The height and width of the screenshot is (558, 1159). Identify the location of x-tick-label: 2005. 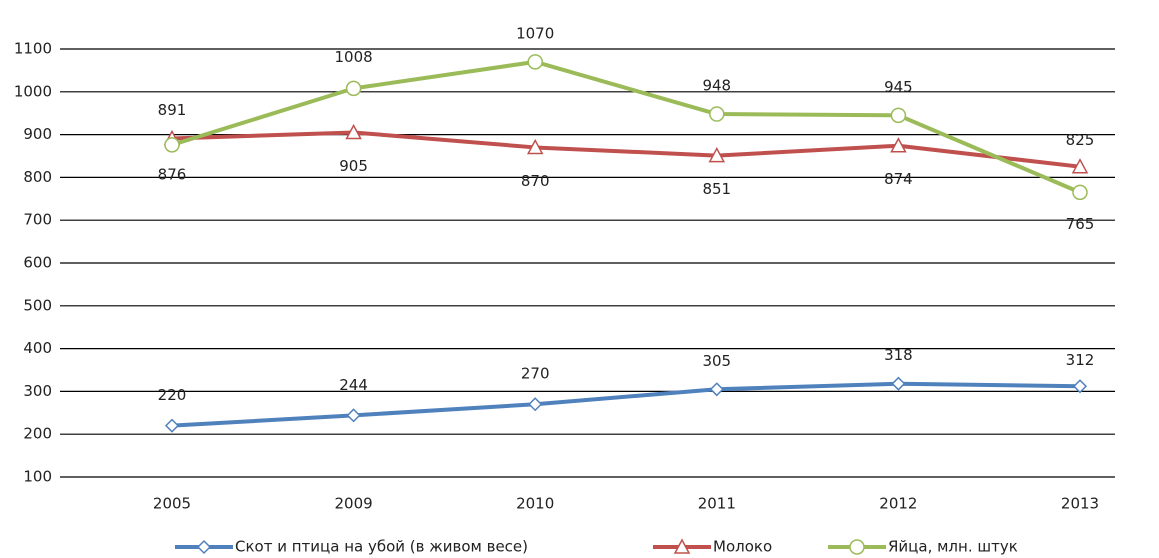
(172, 504).